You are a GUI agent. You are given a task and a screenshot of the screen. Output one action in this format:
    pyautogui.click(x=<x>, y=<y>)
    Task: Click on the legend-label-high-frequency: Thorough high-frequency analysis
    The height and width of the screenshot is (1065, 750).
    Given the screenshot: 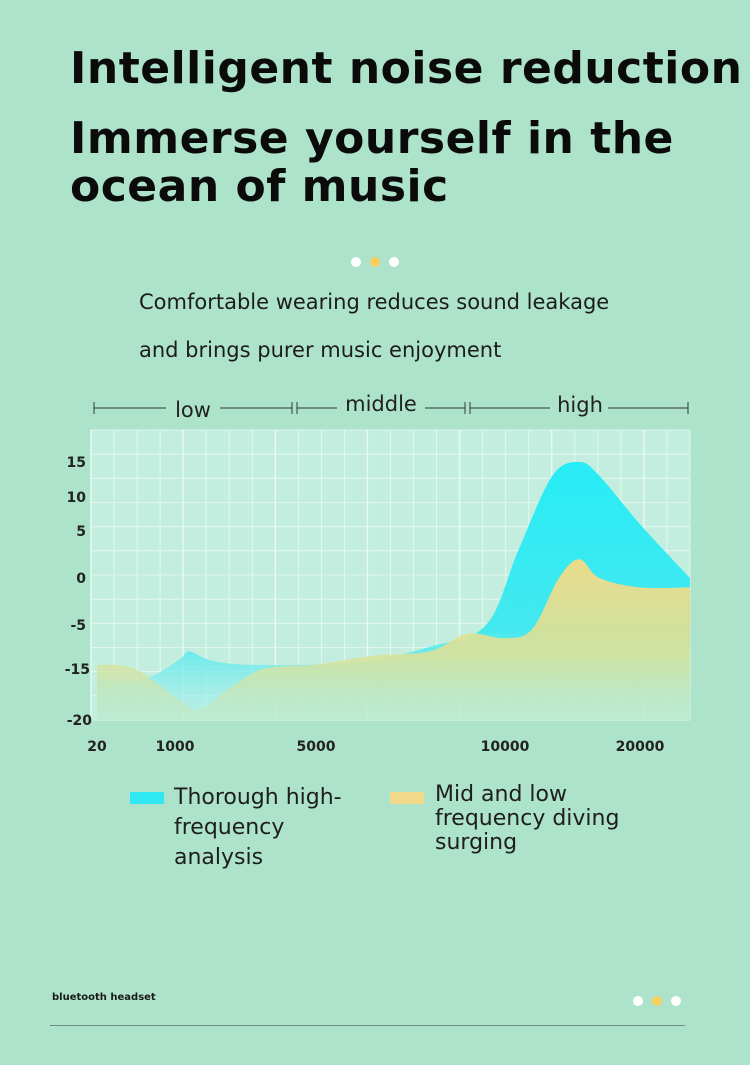 What is the action you would take?
    pyautogui.click(x=258, y=827)
    